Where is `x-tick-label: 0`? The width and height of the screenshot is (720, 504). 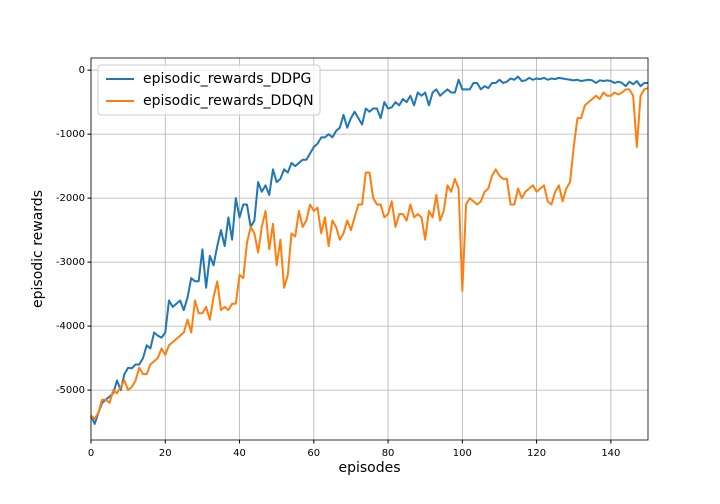 x-tick-label: 0 is located at coordinates (91, 453).